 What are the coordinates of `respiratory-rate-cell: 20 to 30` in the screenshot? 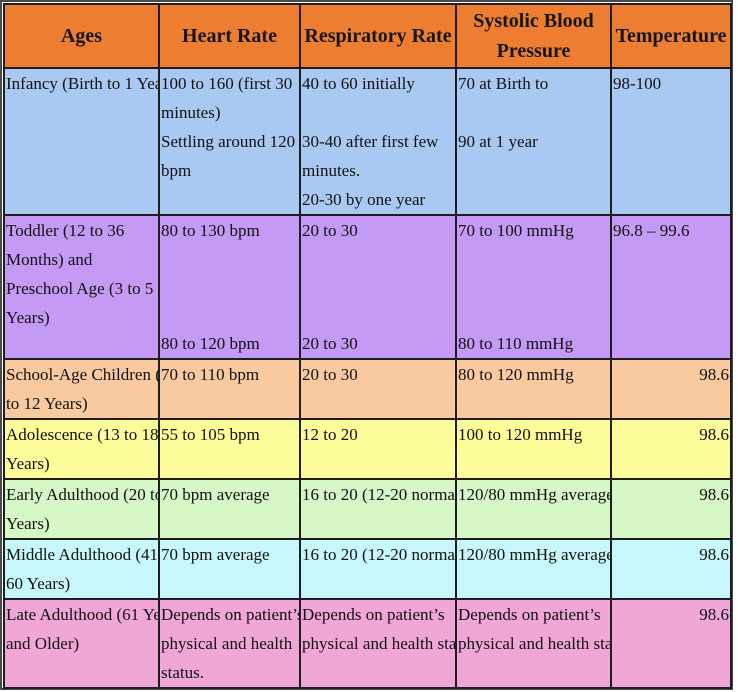 It's located at (378, 389).